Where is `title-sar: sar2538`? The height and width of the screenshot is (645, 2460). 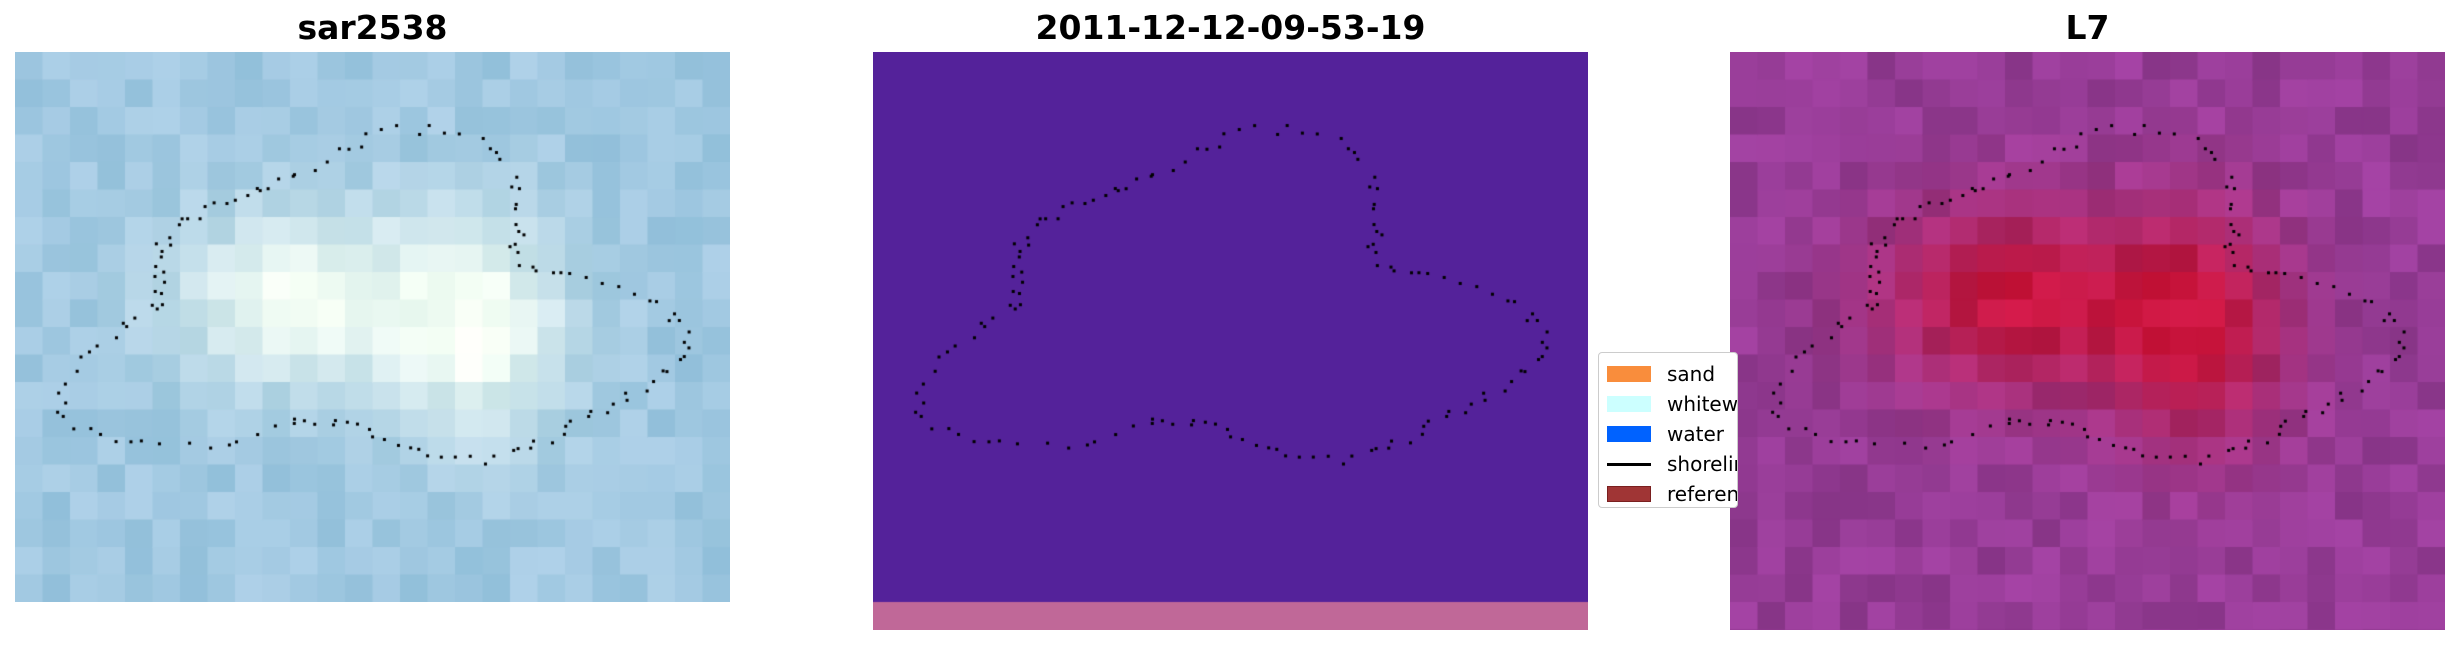
title-sar: sar2538 is located at coordinates (372, 27).